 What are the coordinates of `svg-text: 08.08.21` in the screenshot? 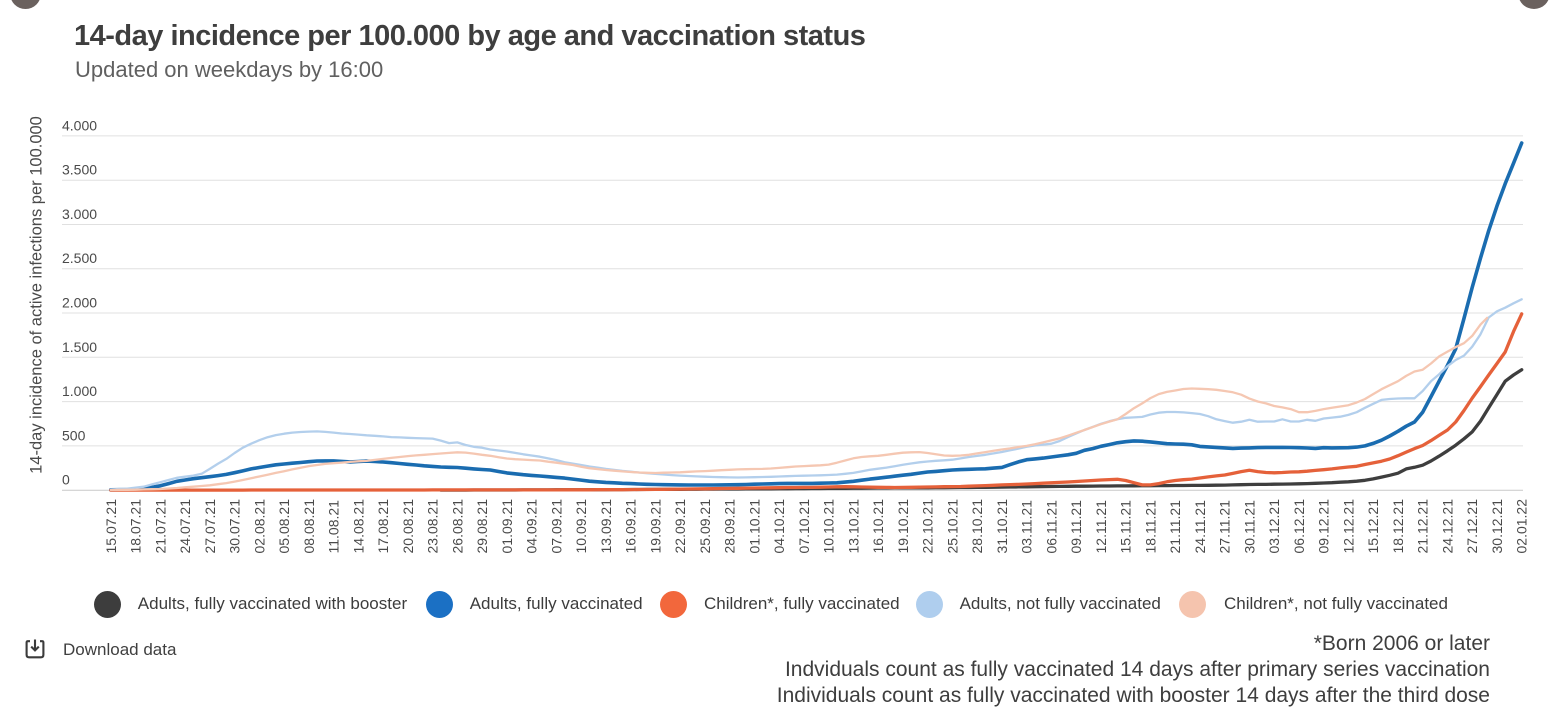 It's located at (309, 526).